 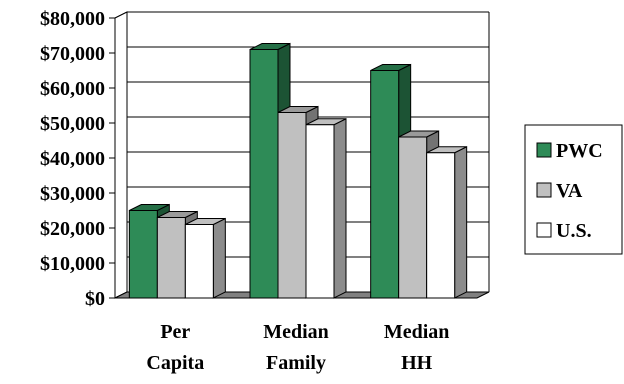 I want to click on x-tick-label: Family, so click(x=296, y=363).